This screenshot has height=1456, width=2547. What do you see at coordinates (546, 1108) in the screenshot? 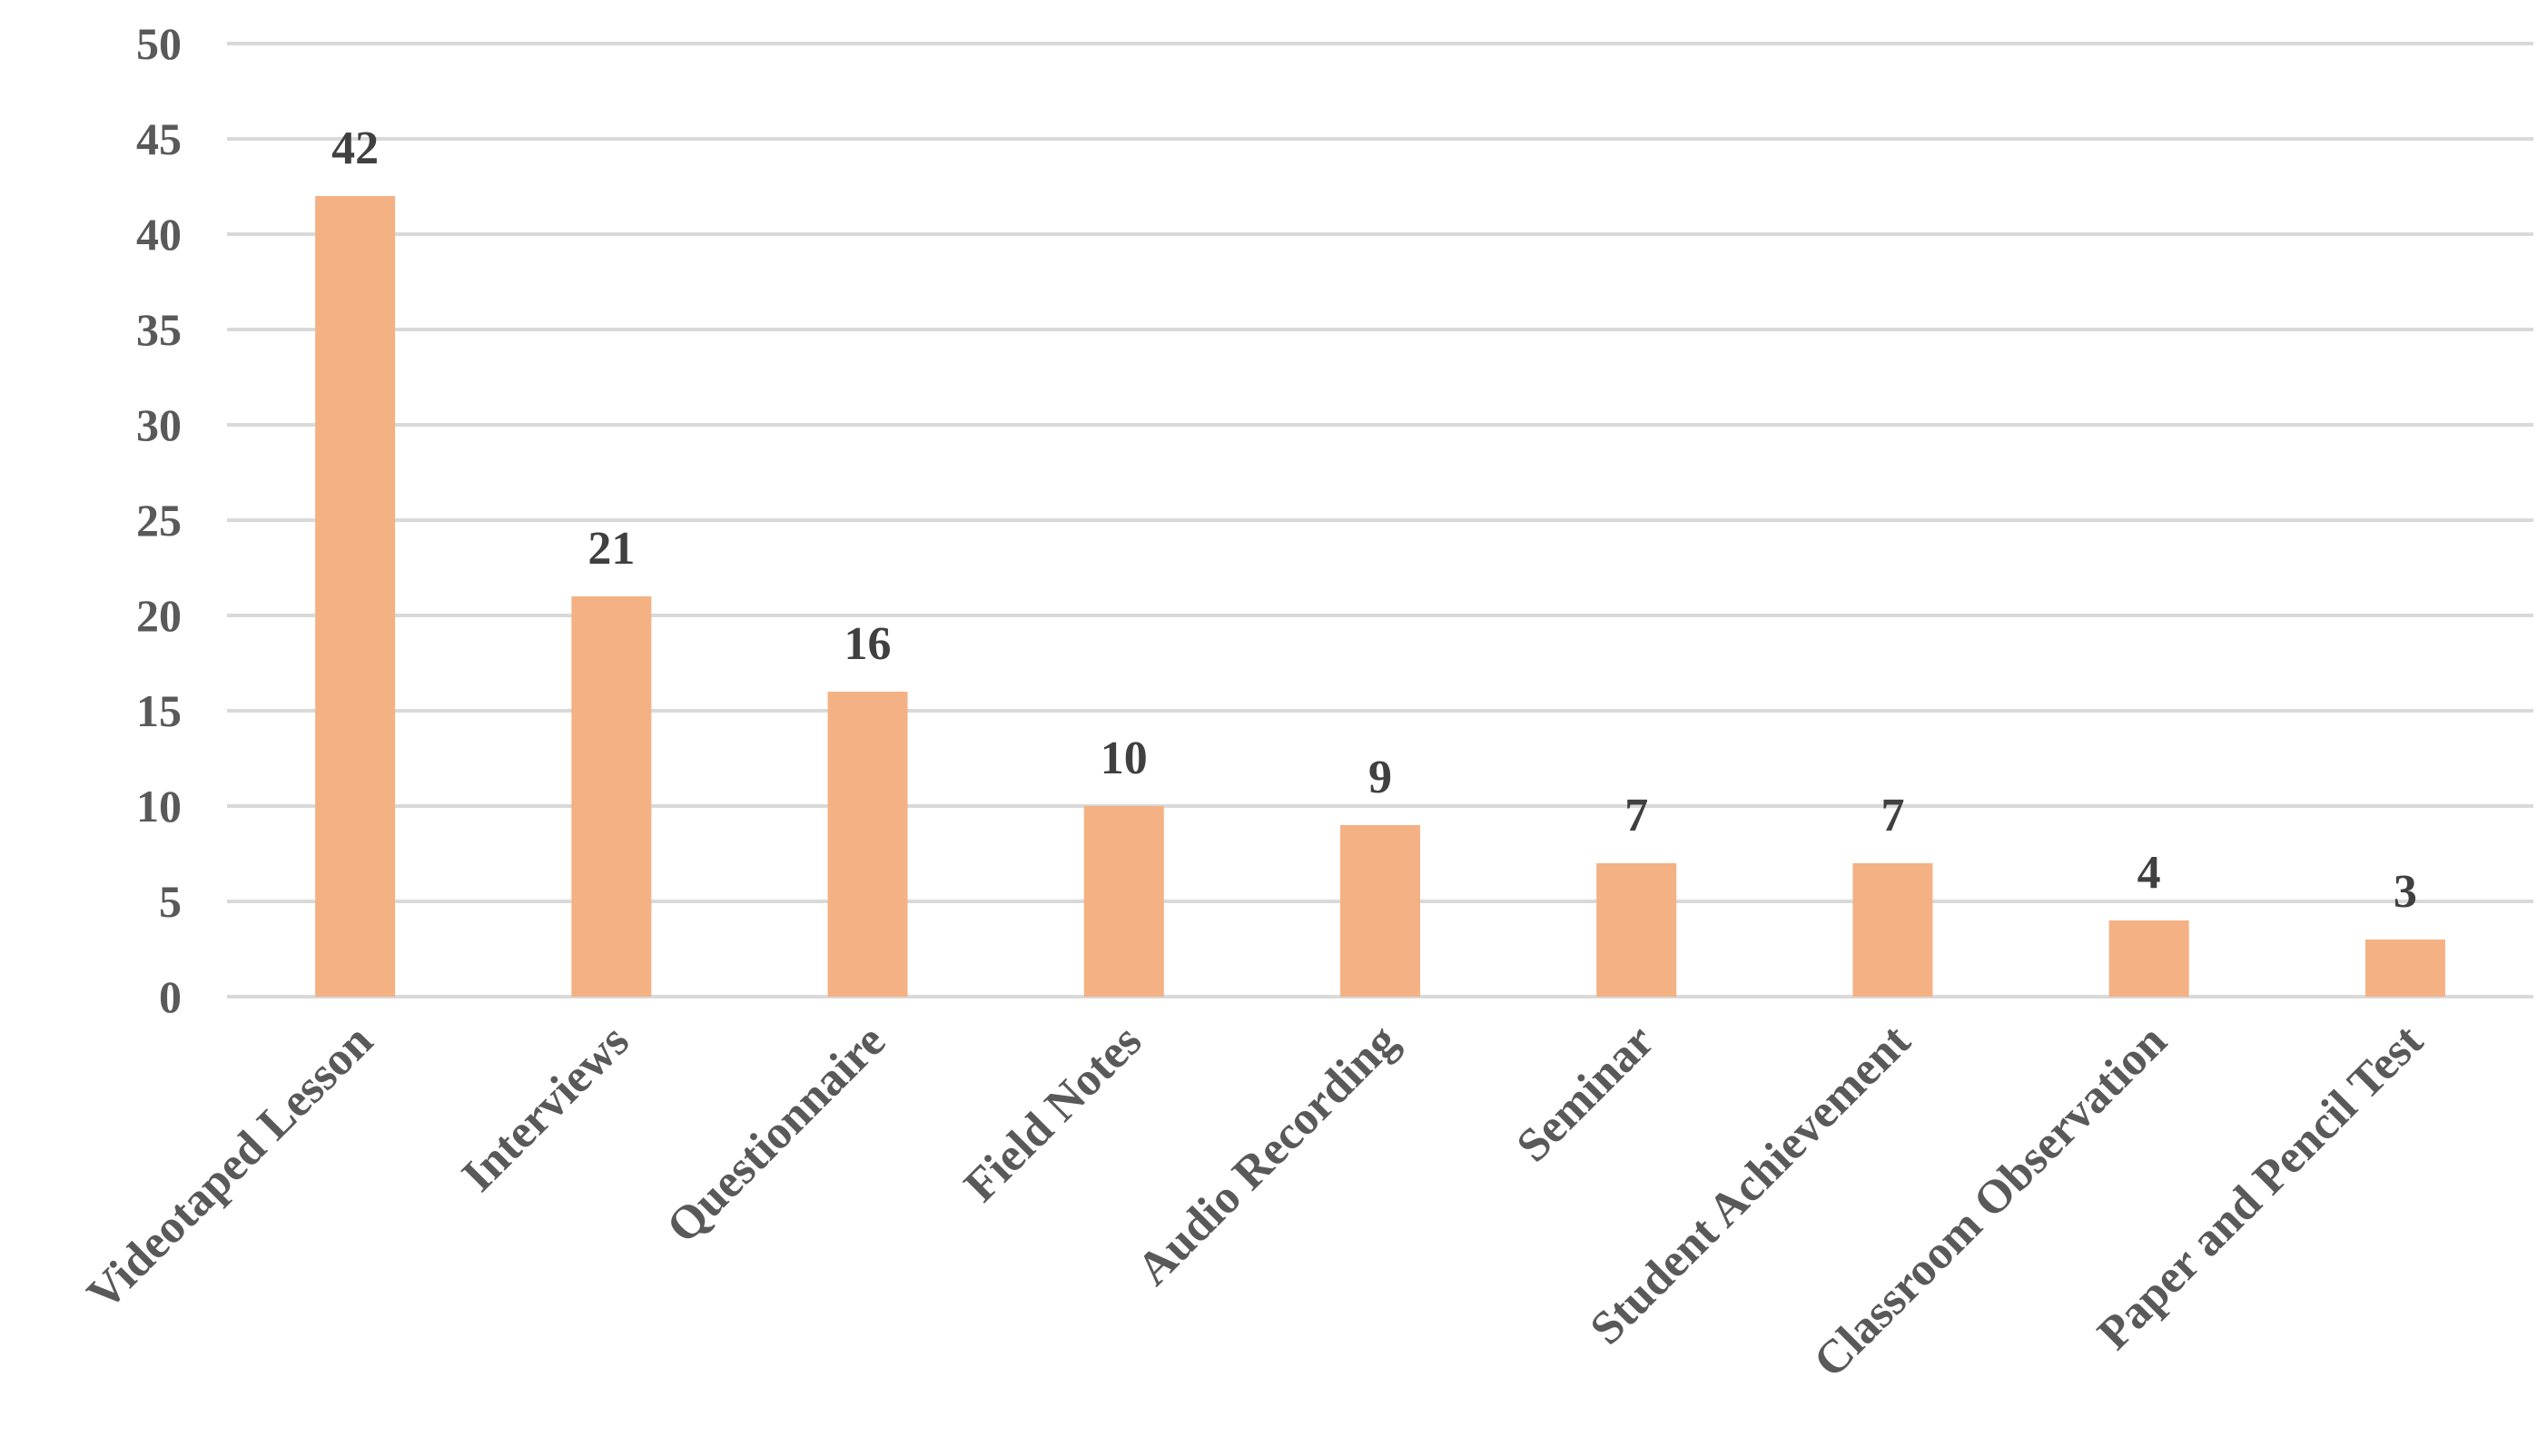
I see `x-tick-label: Interviews` at bounding box center [546, 1108].